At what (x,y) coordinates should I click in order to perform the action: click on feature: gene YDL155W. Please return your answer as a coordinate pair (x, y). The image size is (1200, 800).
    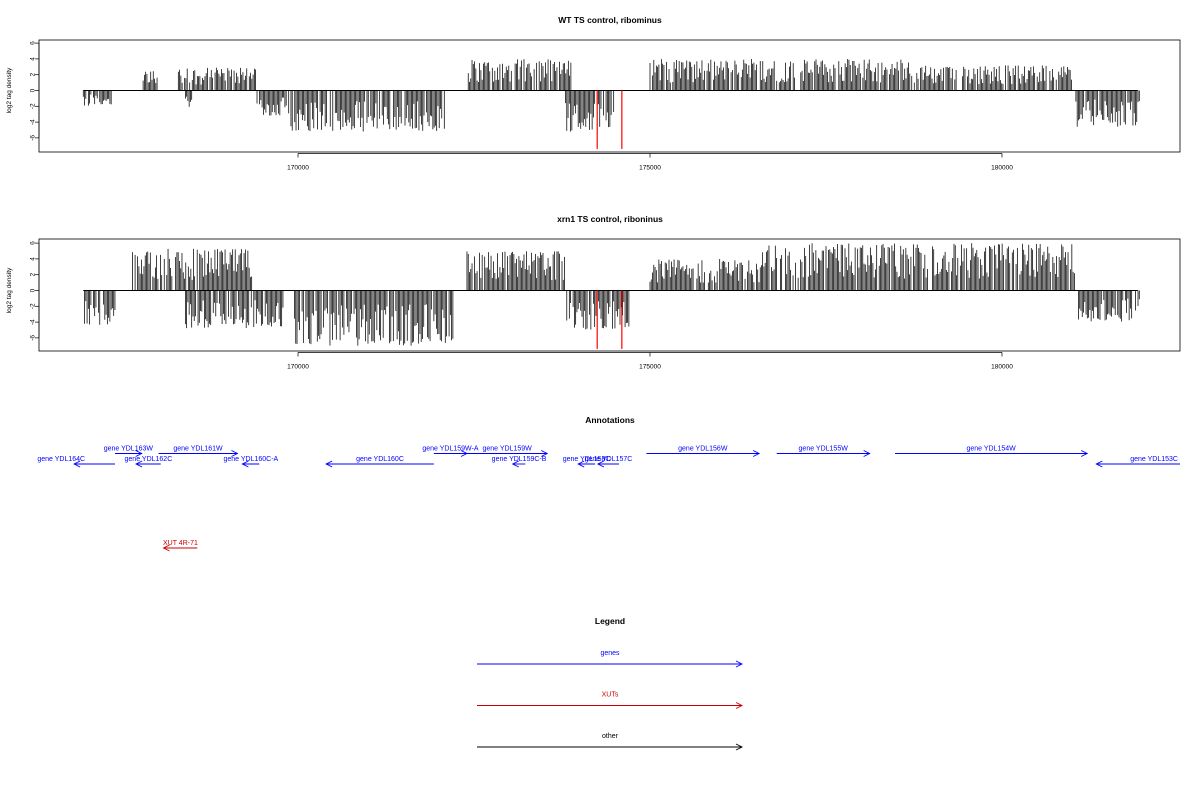
    Looking at the image, I should click on (823, 451).